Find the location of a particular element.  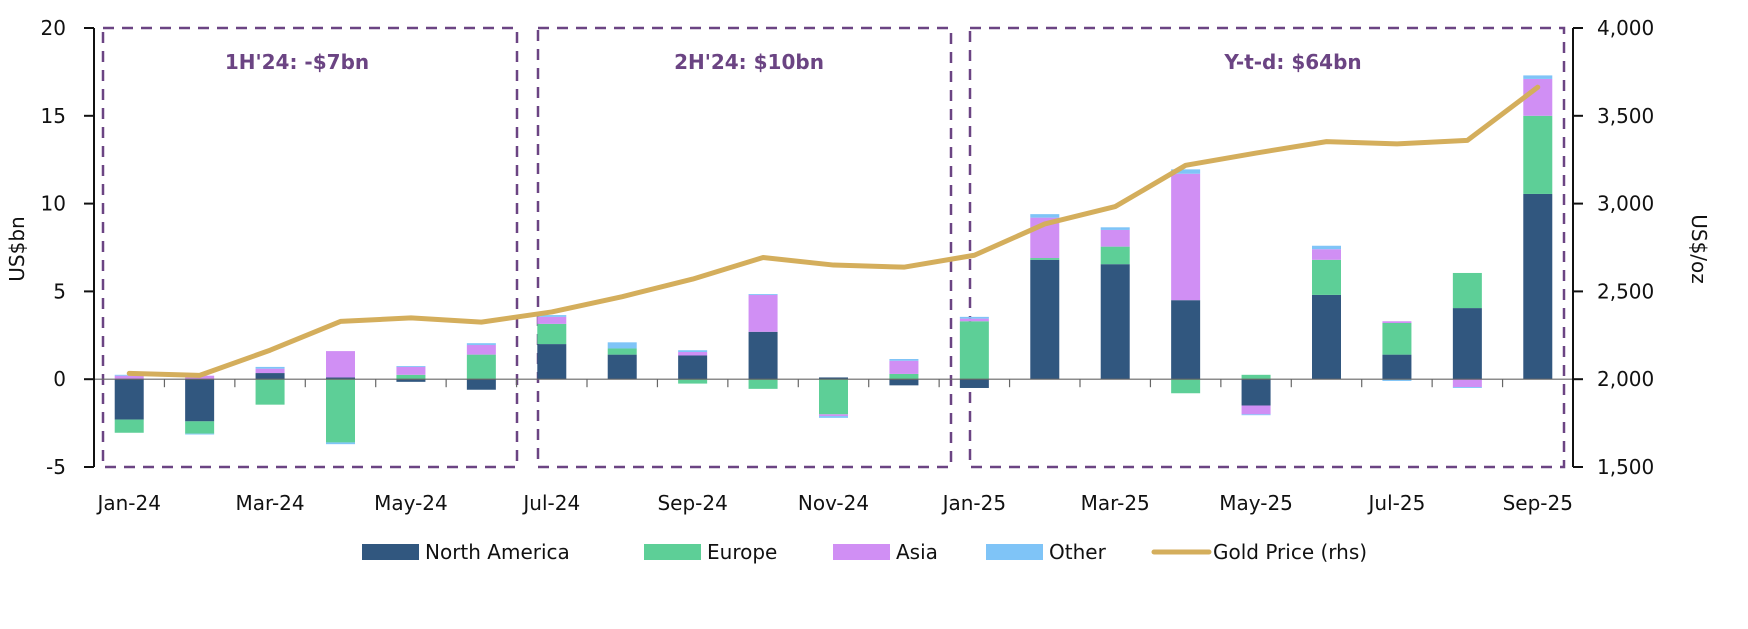

y2-tick-label: 3,500 is located at coordinates (1625, 116).